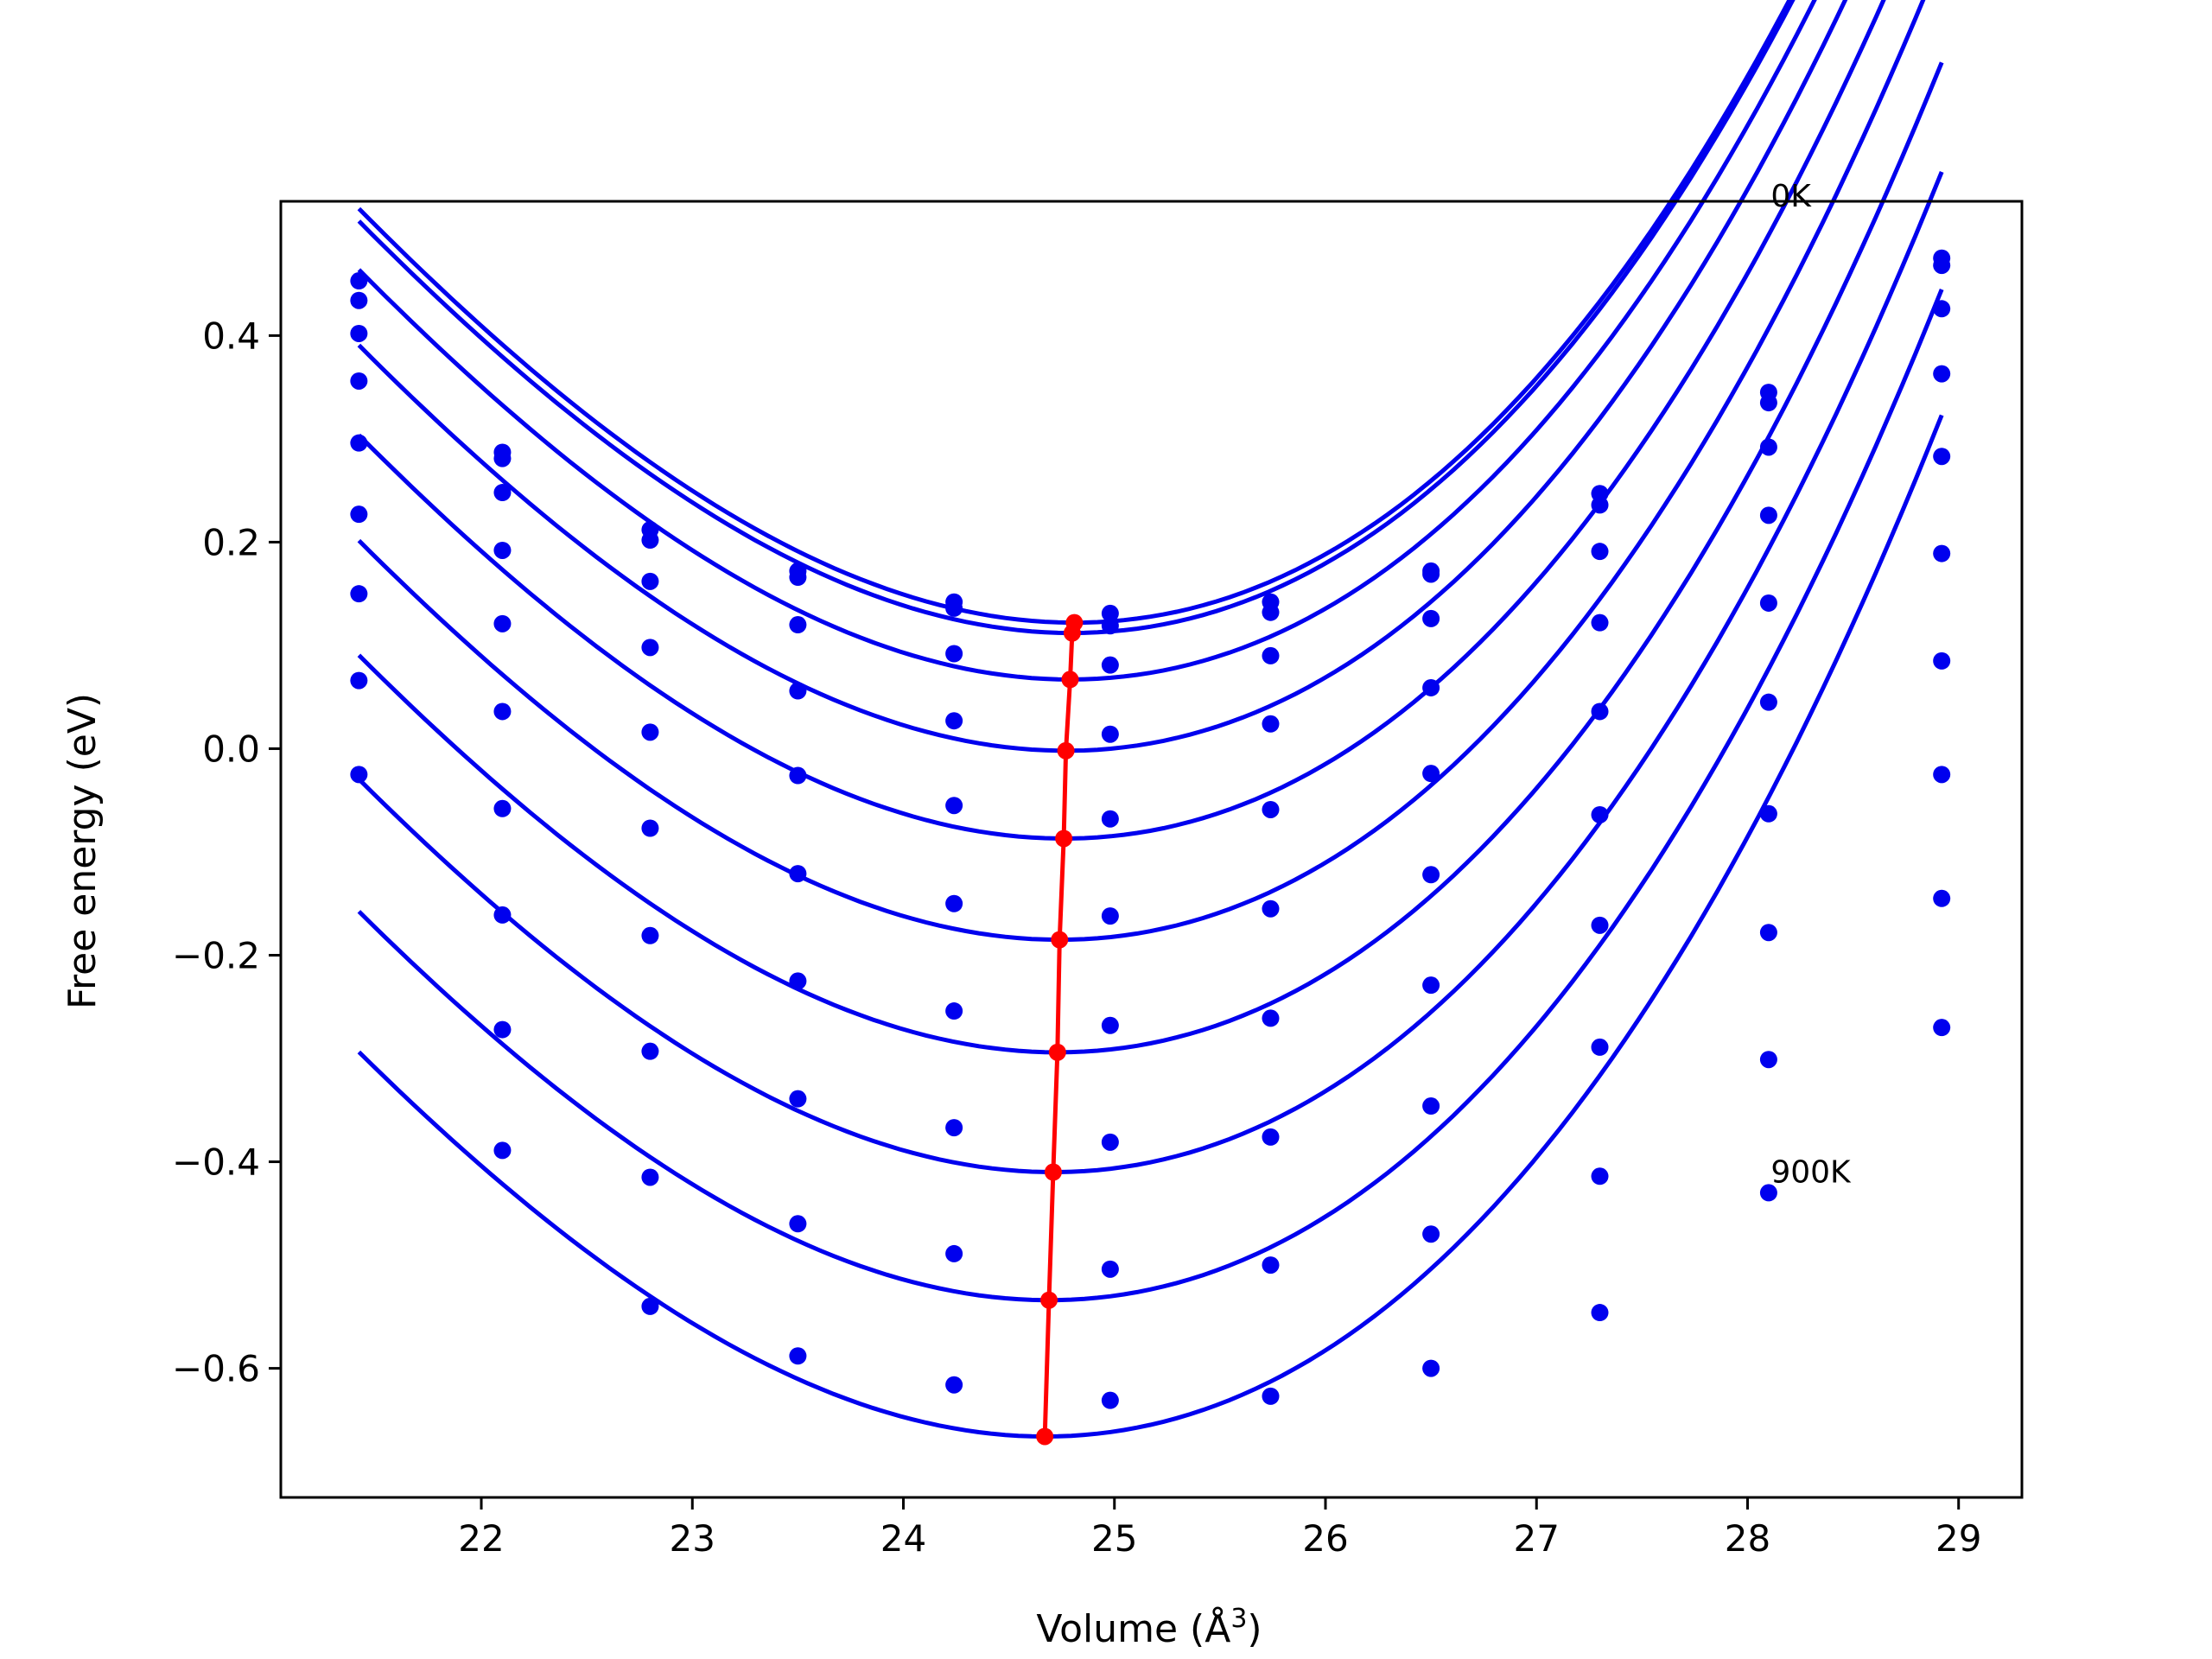 Image resolution: width=2212 pixels, height=1659 pixels. I want to click on x-tick-label-22: 22, so click(481, 1538).